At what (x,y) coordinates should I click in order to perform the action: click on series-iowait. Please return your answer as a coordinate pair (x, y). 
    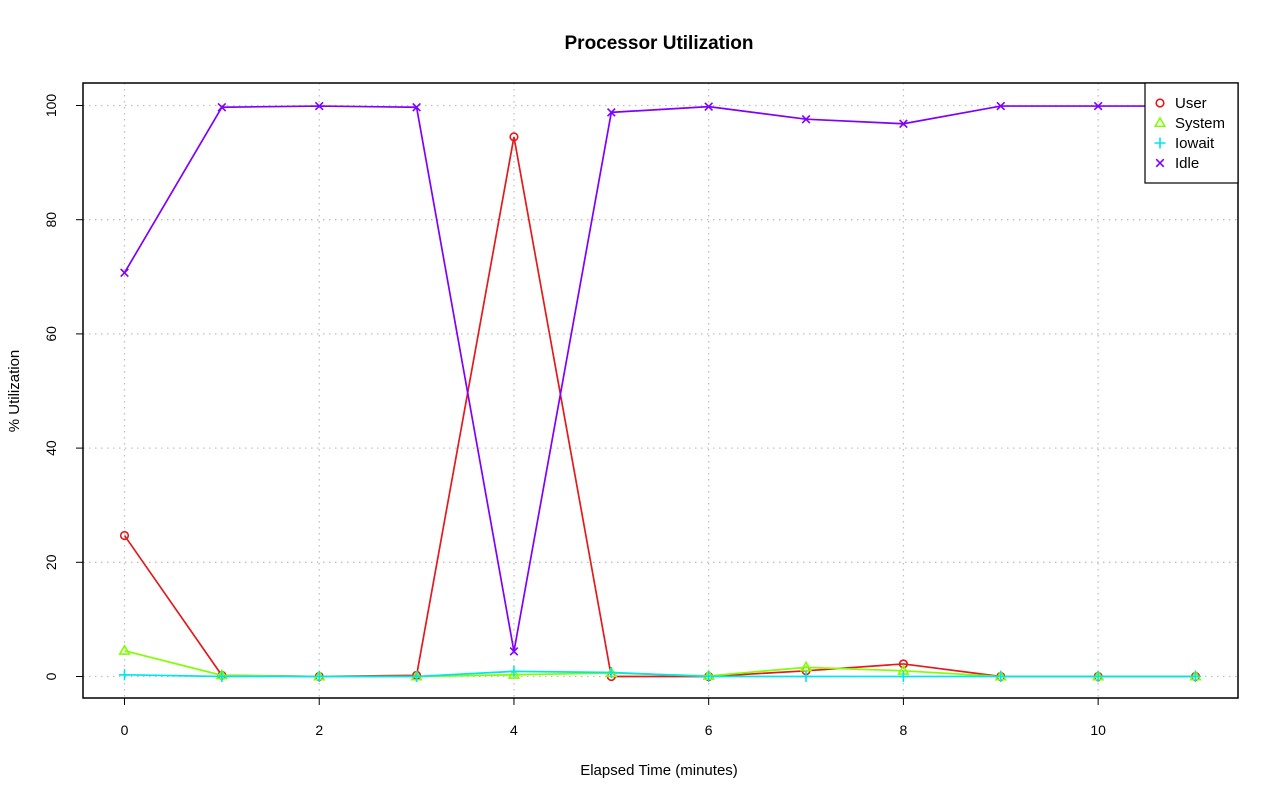
    Looking at the image, I should click on (660, 673).